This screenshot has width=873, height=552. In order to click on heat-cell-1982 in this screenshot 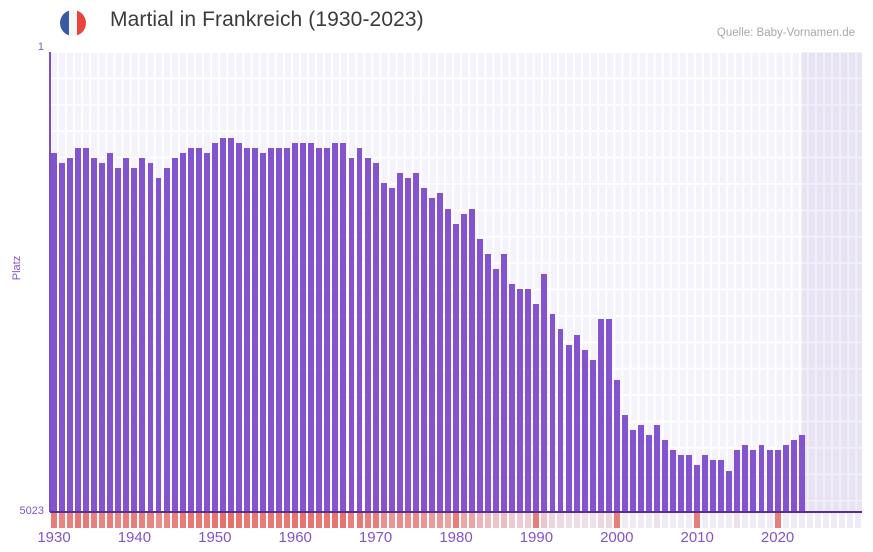, I will do `click(472, 520)`.